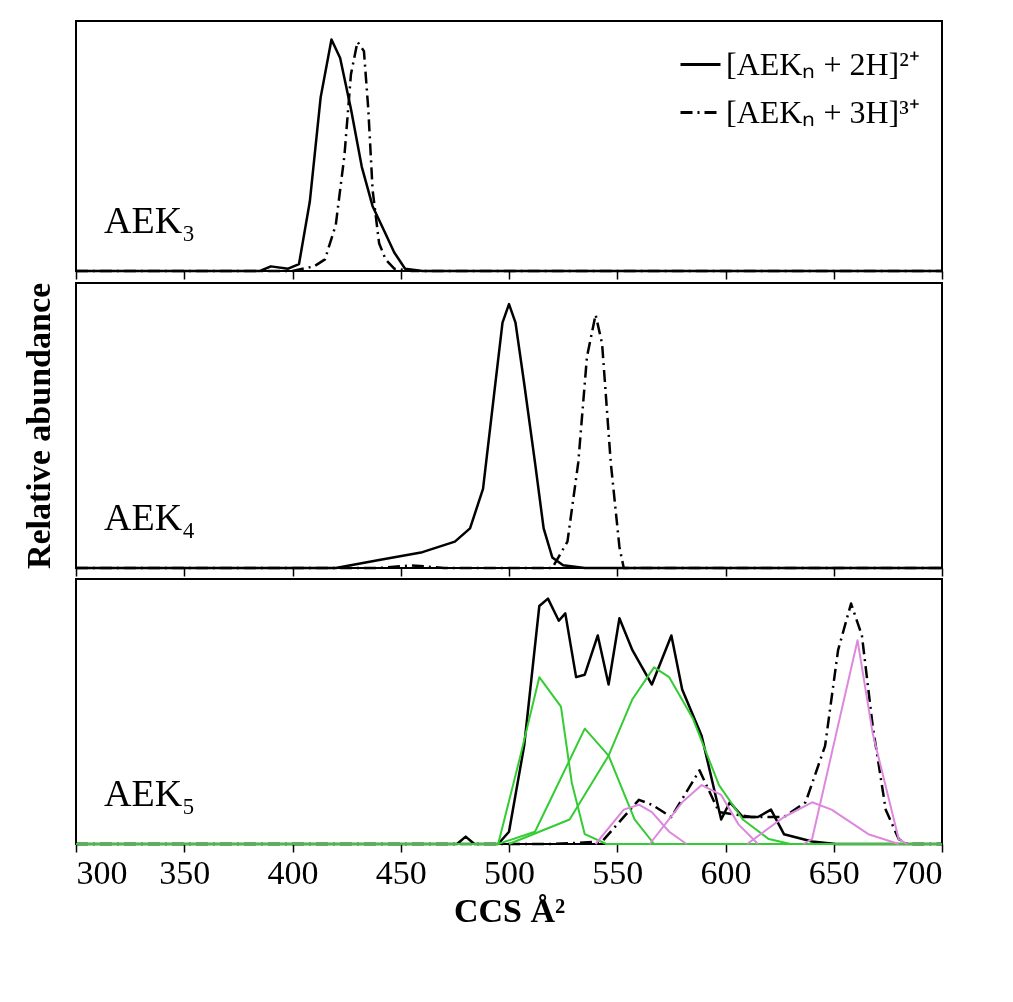 This screenshot has height=1002, width=1013. I want to click on x-tick-label: 600, so click(726, 872).